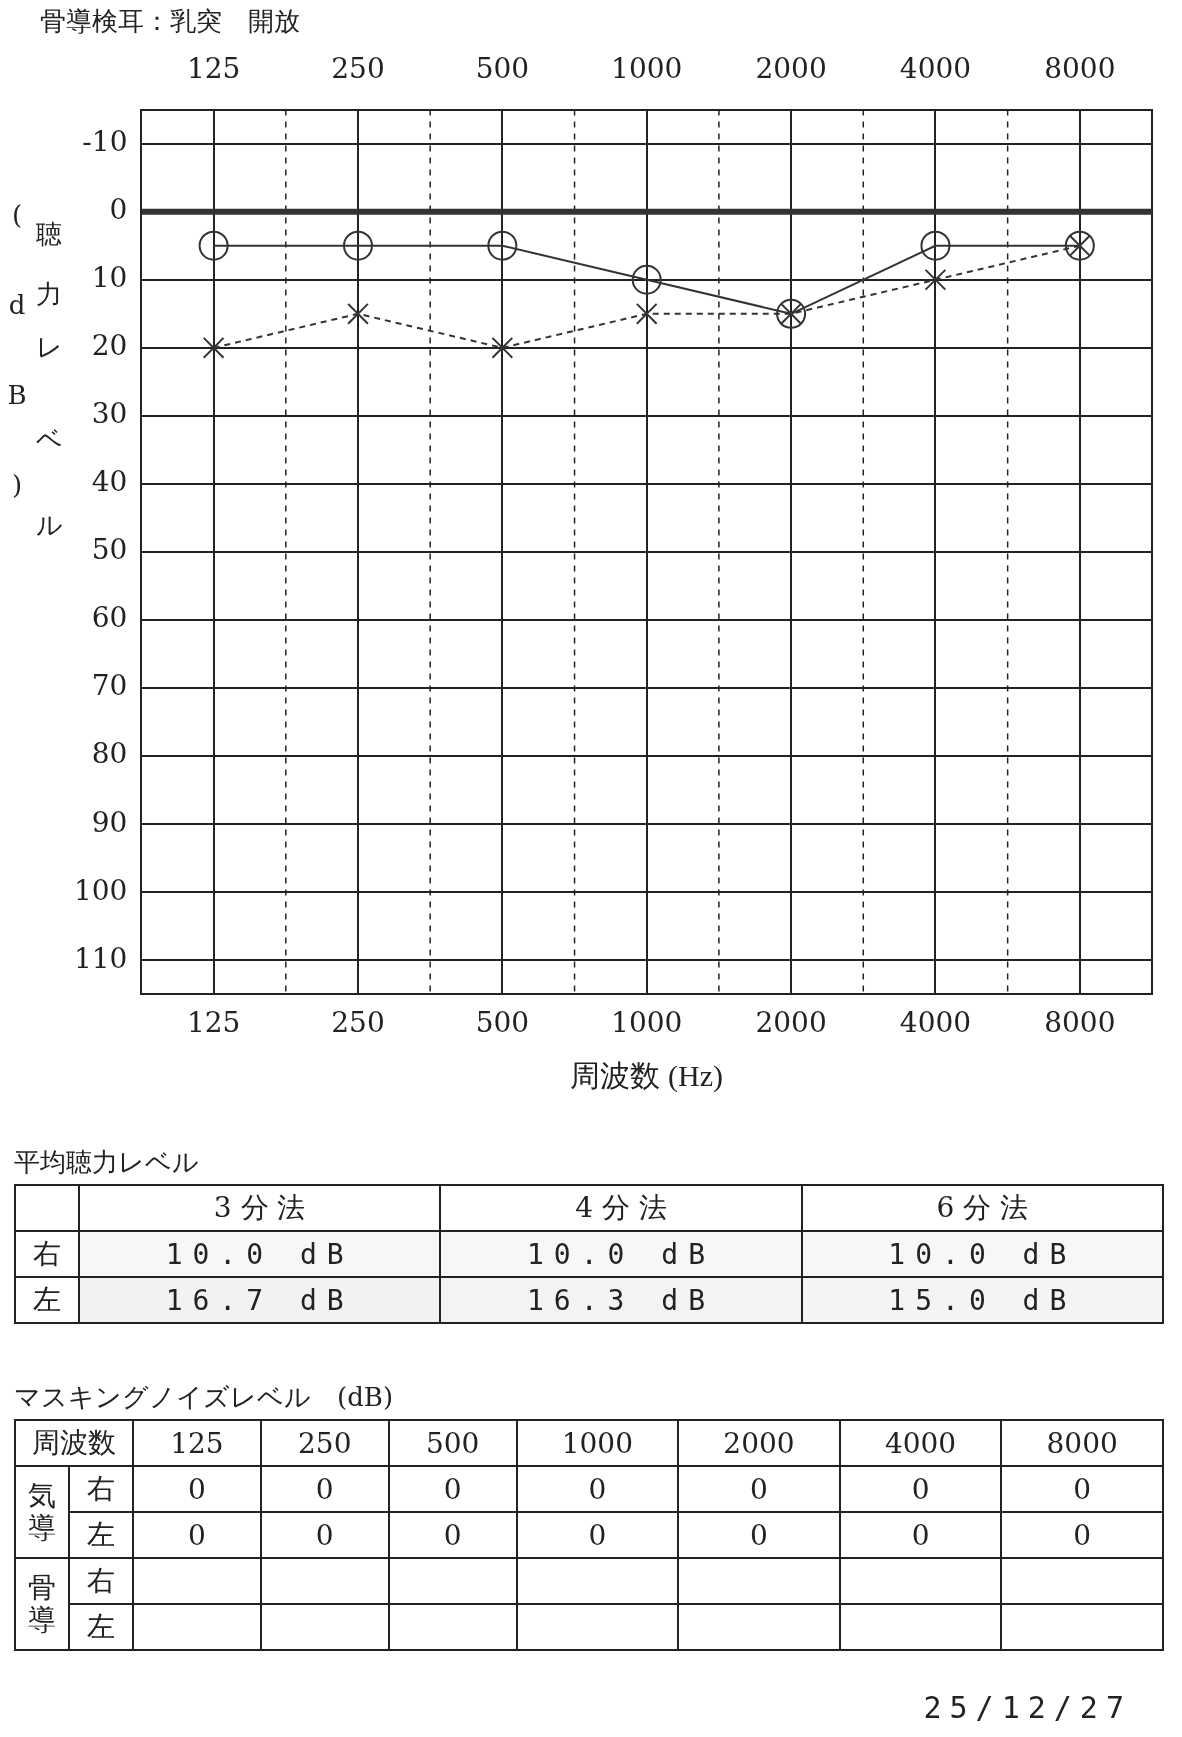 Image resolution: width=1182 pixels, height=1737 pixels. What do you see at coordinates (204, 1397) in the screenshot?
I see `chart-title: マスキングノイズレベル (dB)` at bounding box center [204, 1397].